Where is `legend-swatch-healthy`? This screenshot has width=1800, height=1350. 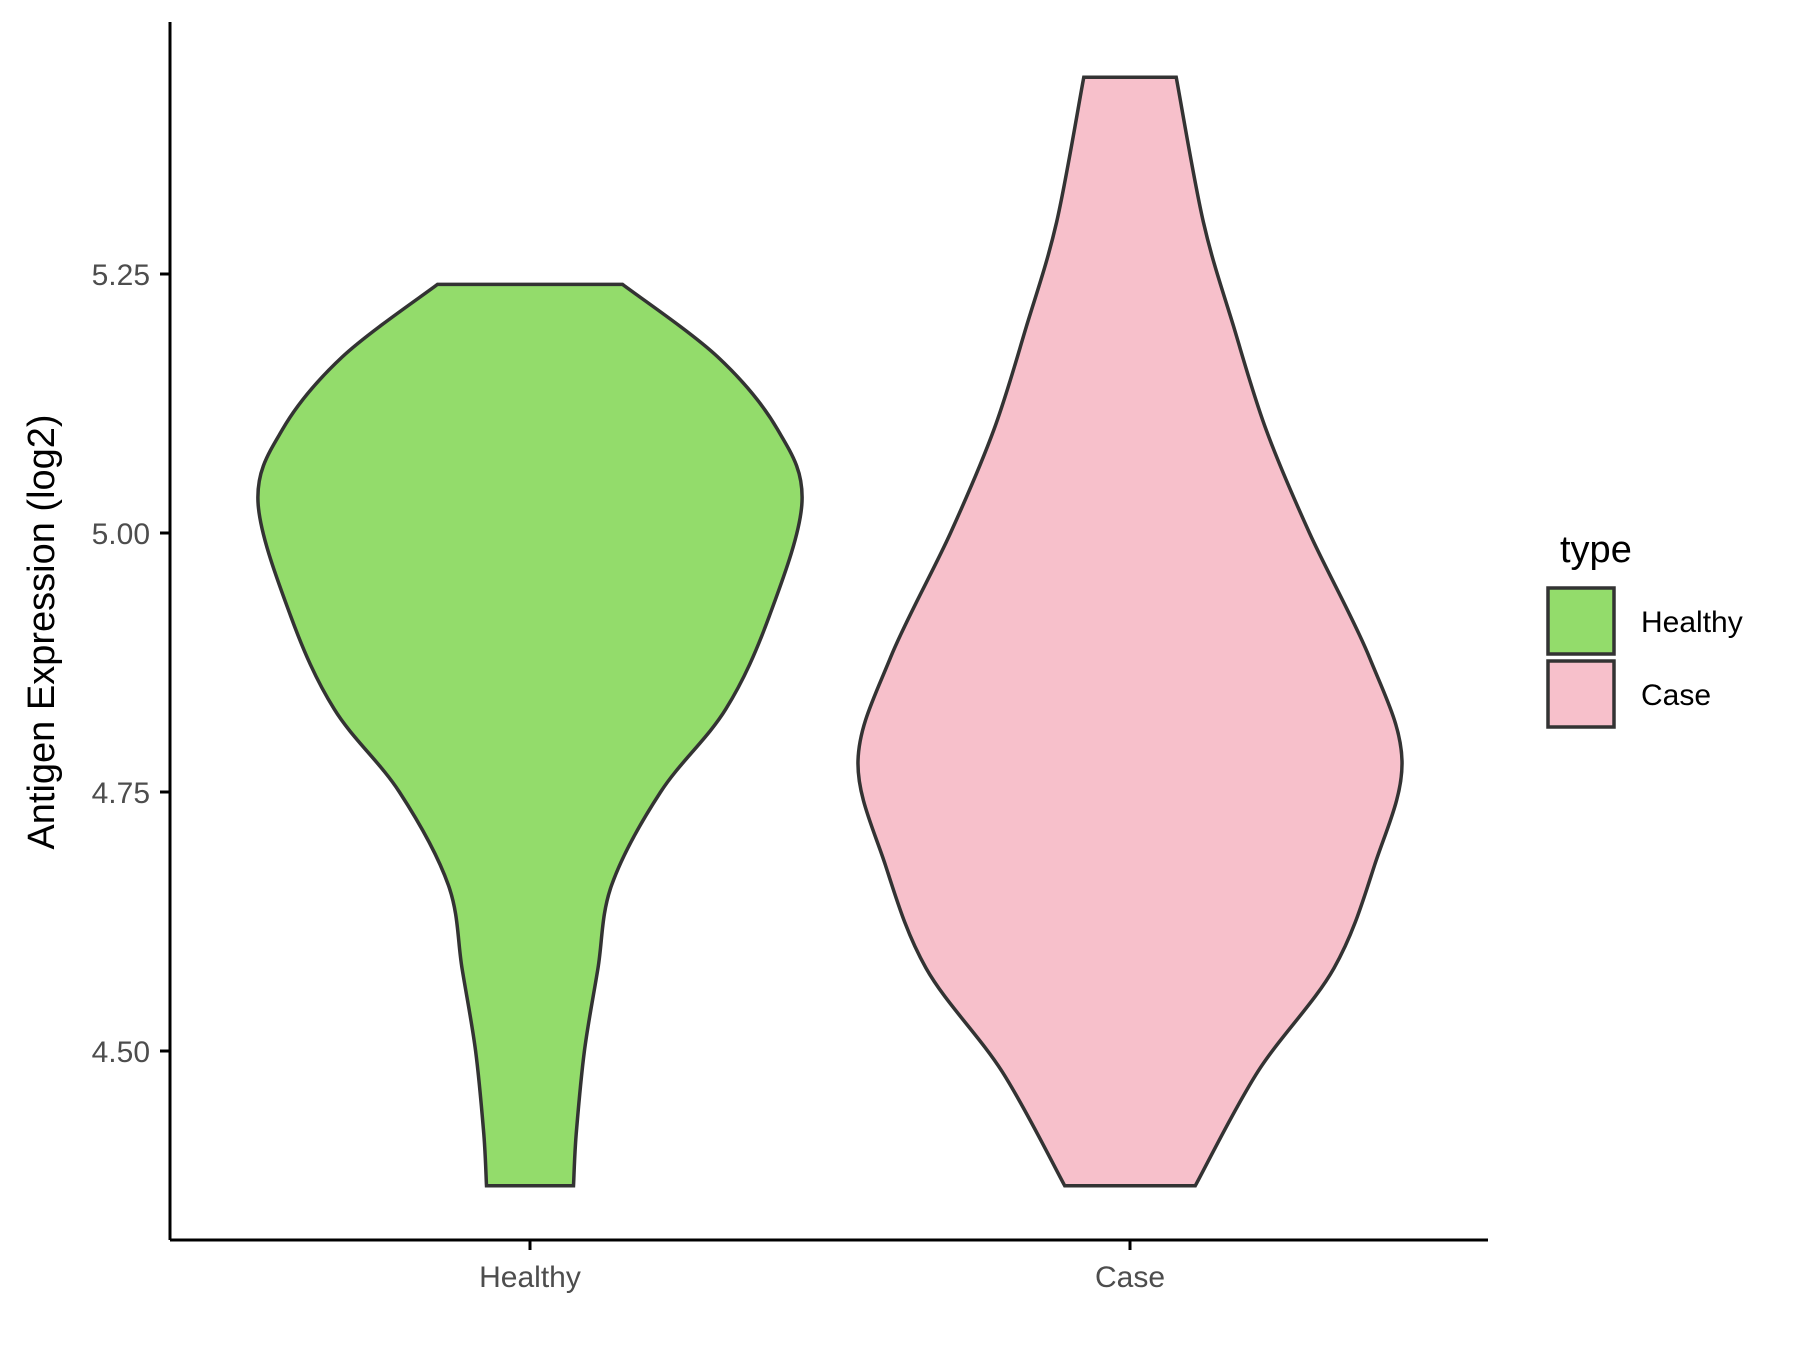
legend-swatch-healthy is located at coordinates (1581, 621).